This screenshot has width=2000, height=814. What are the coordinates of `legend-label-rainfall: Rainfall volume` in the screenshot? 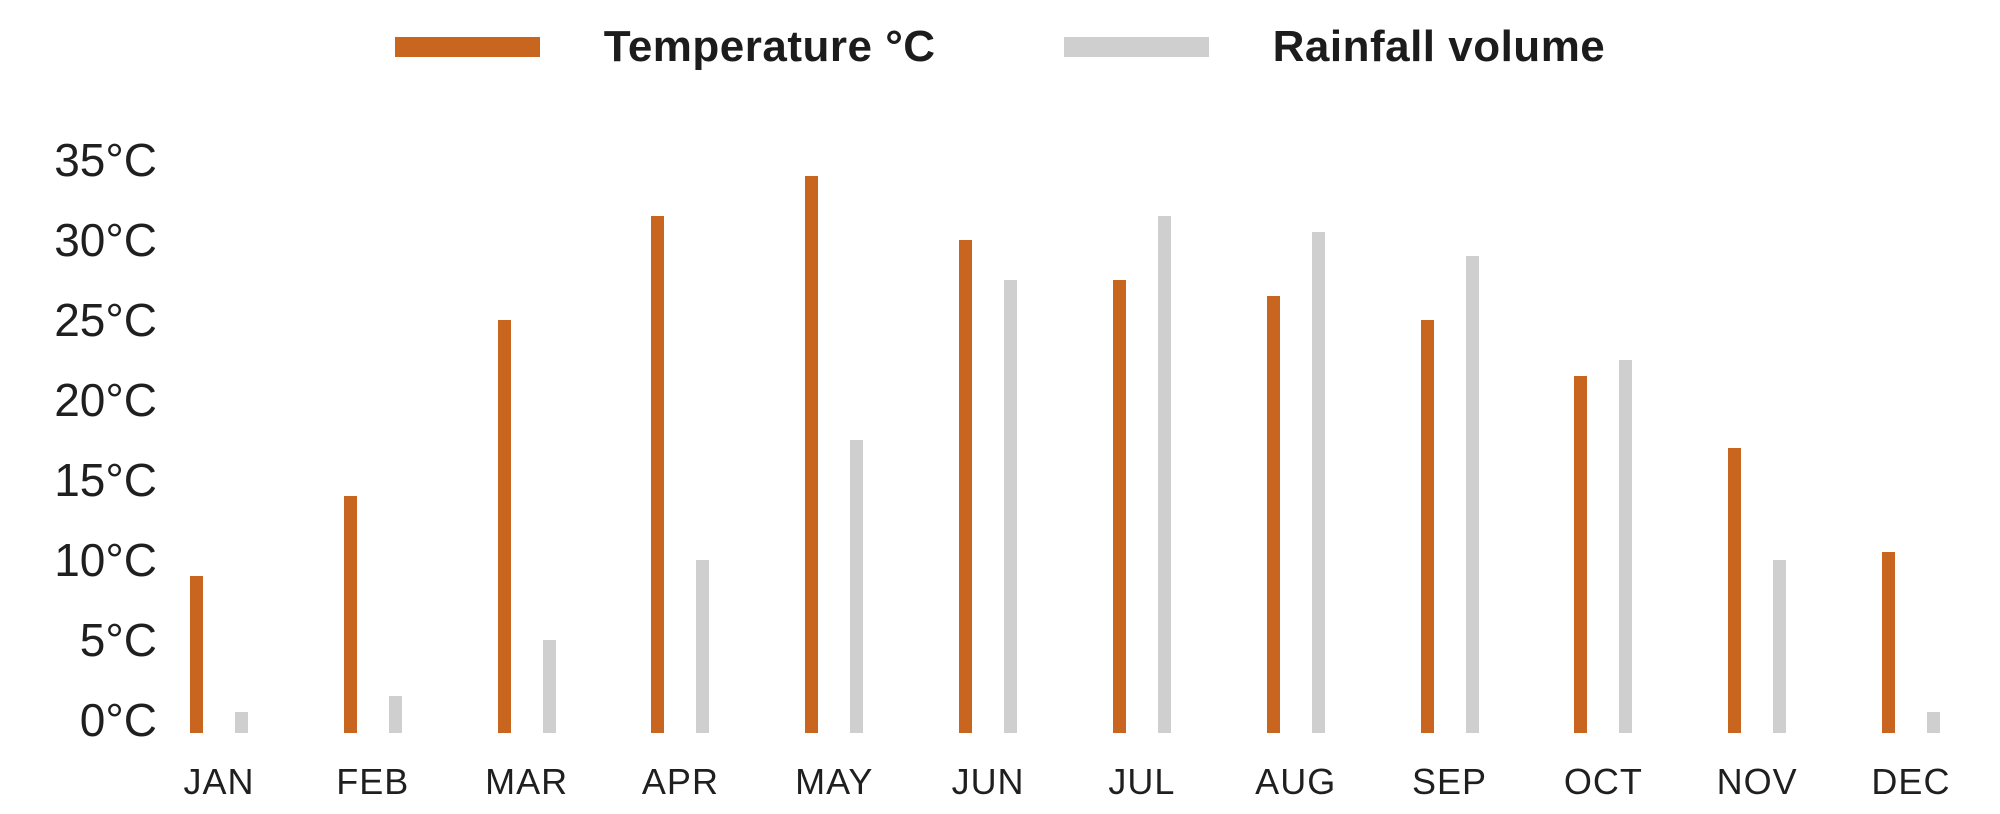 It's located at (1439, 46).